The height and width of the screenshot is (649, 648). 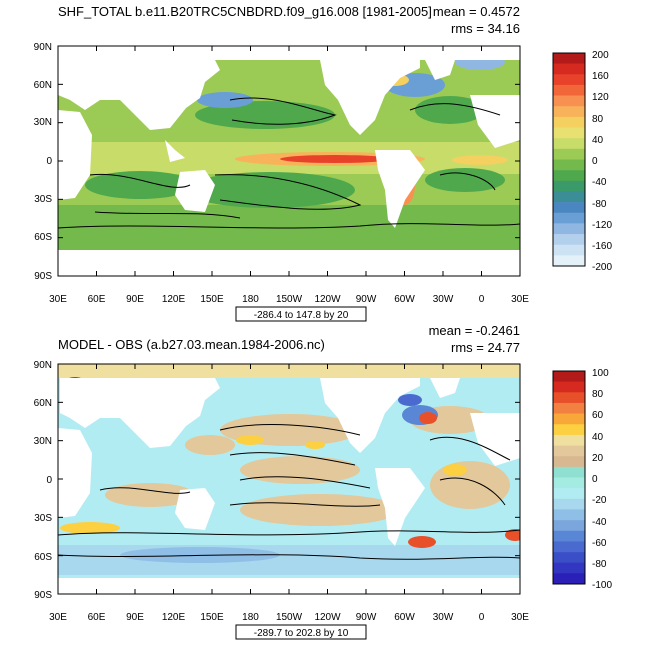 What do you see at coordinates (139, 95) in the screenshot?
I see `panel-1-eurasia` at bounding box center [139, 95].